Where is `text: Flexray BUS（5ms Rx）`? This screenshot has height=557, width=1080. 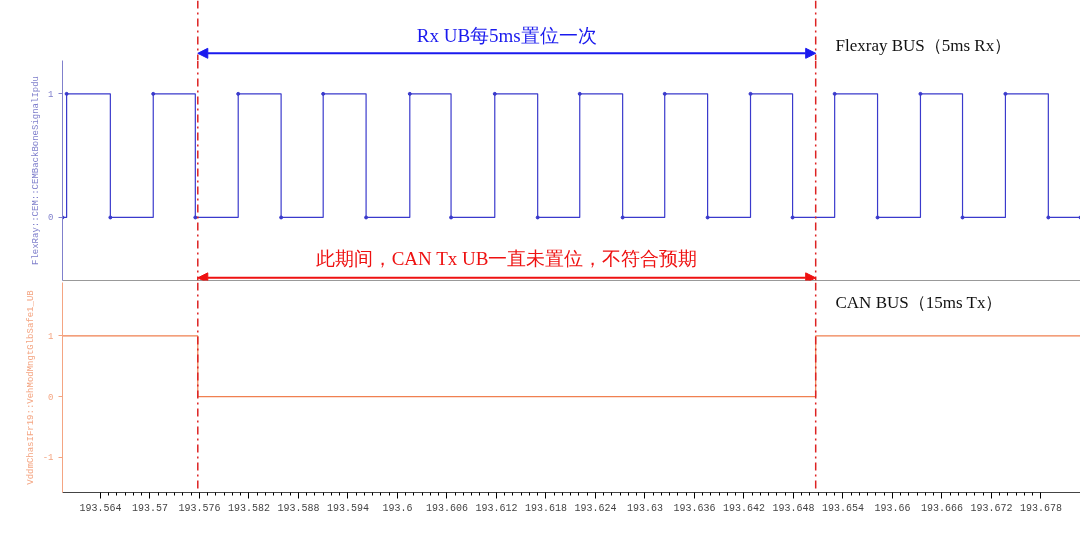
text: Flexray BUS（5ms Rx） is located at coordinates (923, 45).